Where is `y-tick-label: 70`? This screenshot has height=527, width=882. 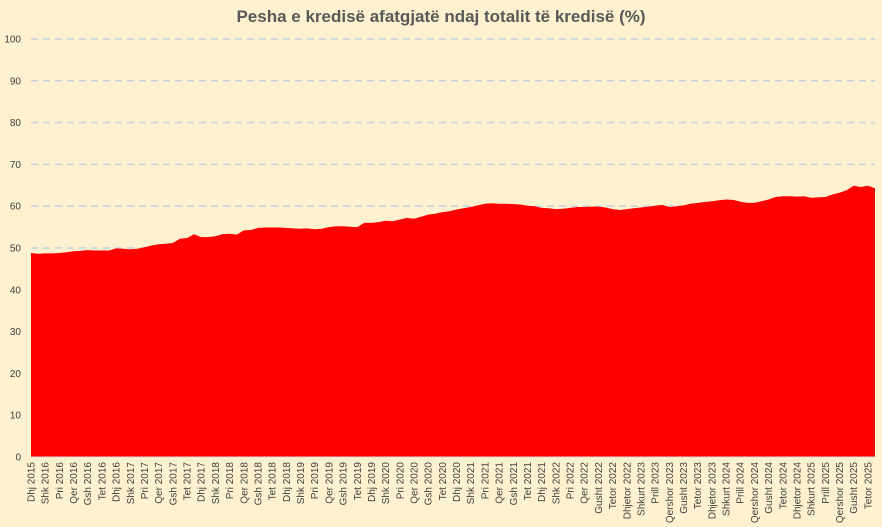 y-tick-label: 70 is located at coordinates (16, 165).